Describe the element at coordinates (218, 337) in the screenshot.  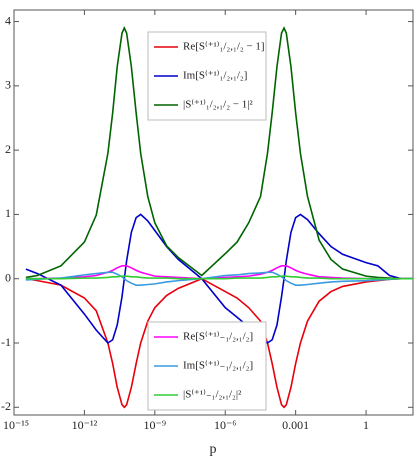
I see `legend-label: Re[S⁽⁺¹⁾₋₁/₂,₁/₂]` at that location.